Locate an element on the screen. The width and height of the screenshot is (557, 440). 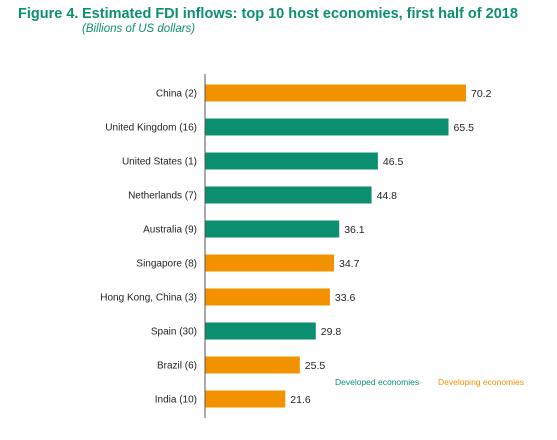
legend-item: Developed economies is located at coordinates (377, 382).